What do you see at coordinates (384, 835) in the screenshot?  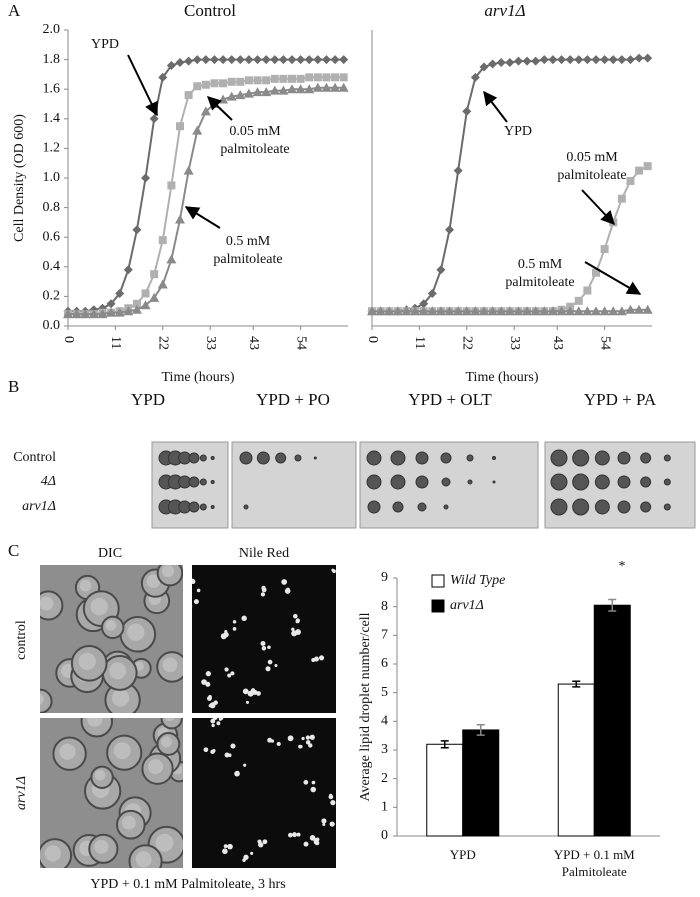 I see `y-tick-label: 0` at bounding box center [384, 835].